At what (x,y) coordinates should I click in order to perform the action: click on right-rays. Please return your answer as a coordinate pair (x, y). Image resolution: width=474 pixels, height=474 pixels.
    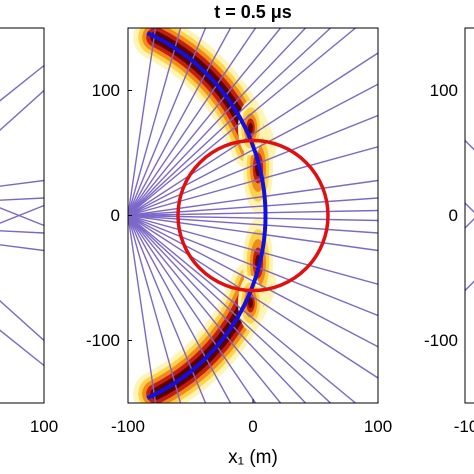
    Looking at the image, I should click on (469, 215).